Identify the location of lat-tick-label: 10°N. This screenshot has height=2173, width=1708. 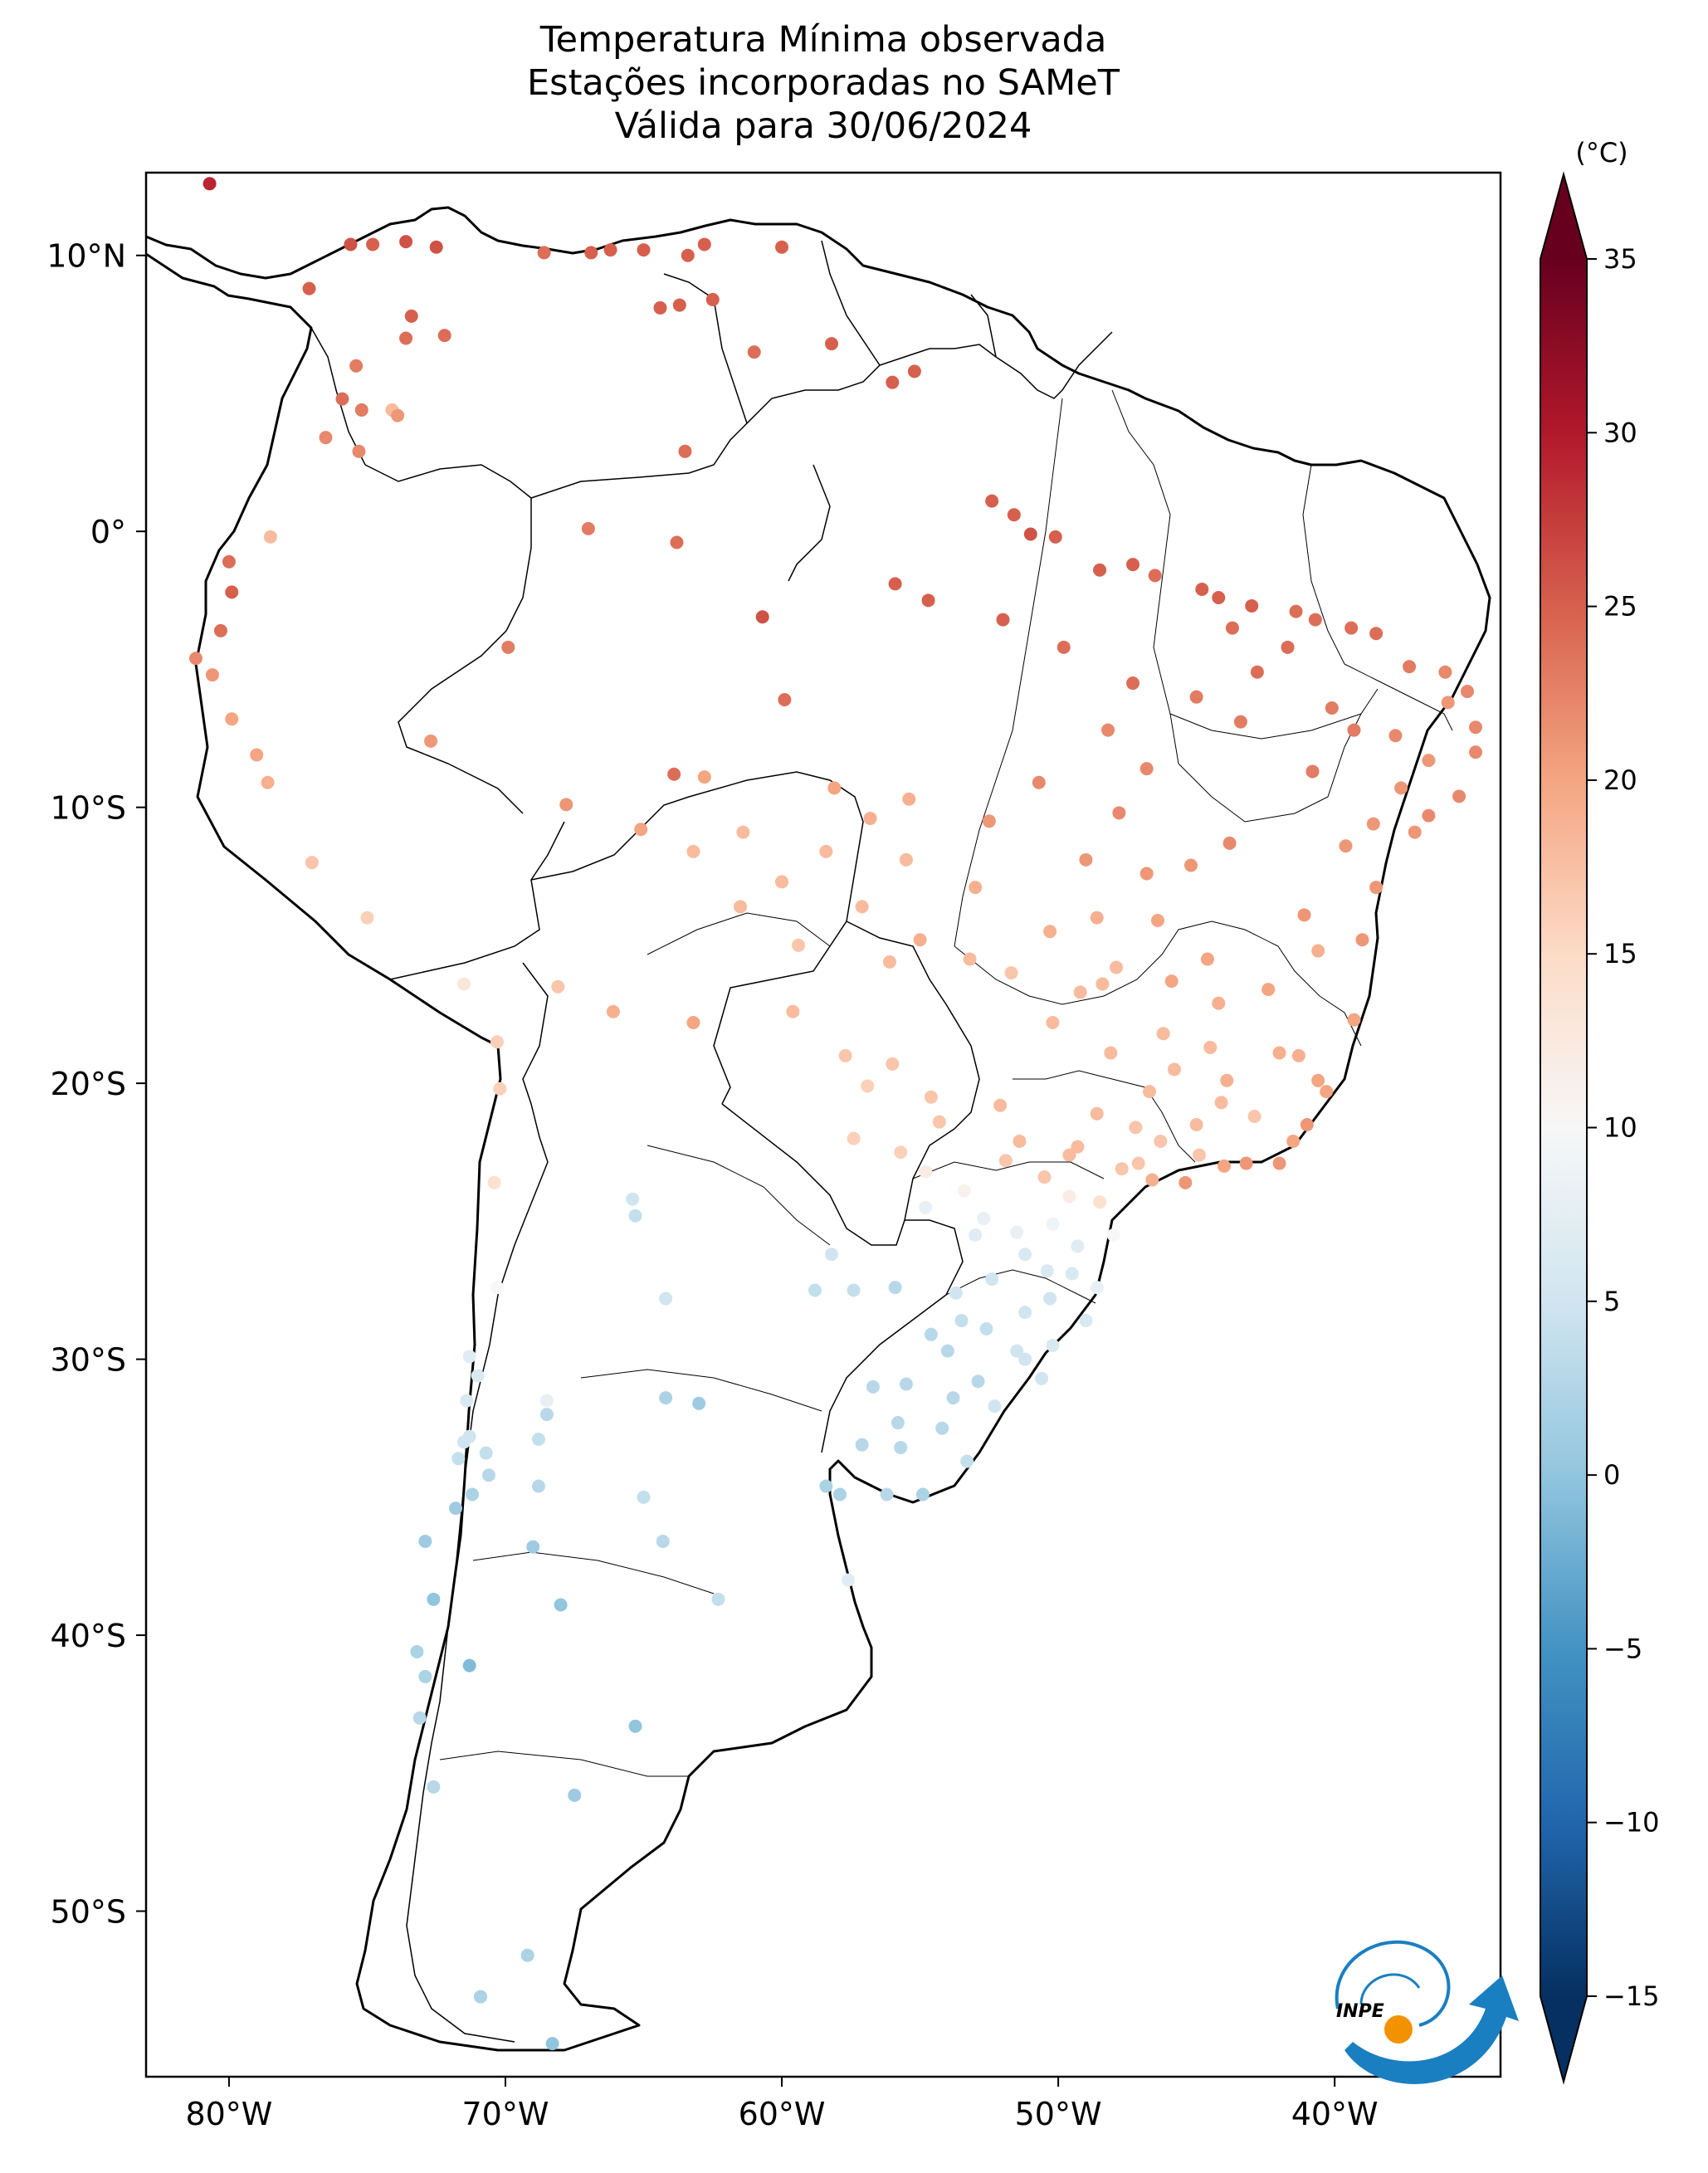
(86, 257).